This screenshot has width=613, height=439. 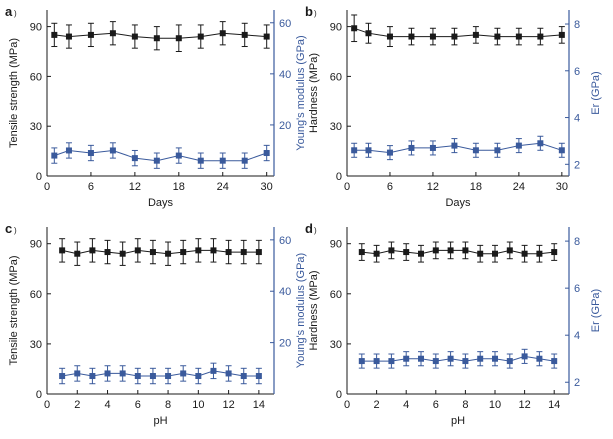 I want to click on y-left-axis-title: Tensile strength (MPa), so click(x=14, y=93).